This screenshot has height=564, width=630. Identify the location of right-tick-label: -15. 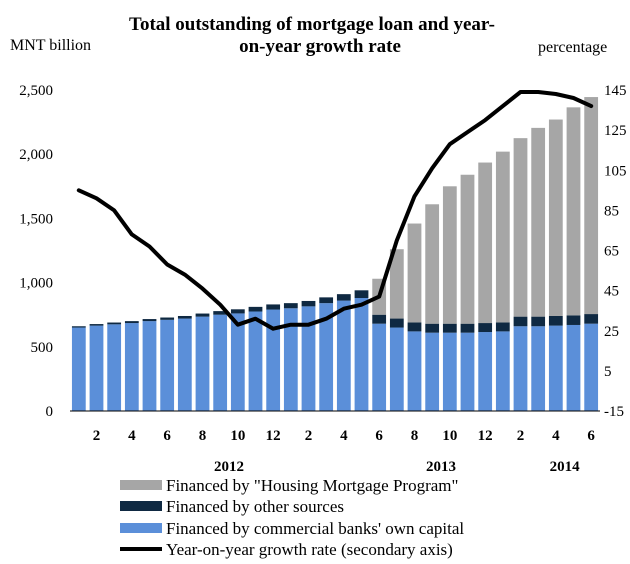
(614, 412).